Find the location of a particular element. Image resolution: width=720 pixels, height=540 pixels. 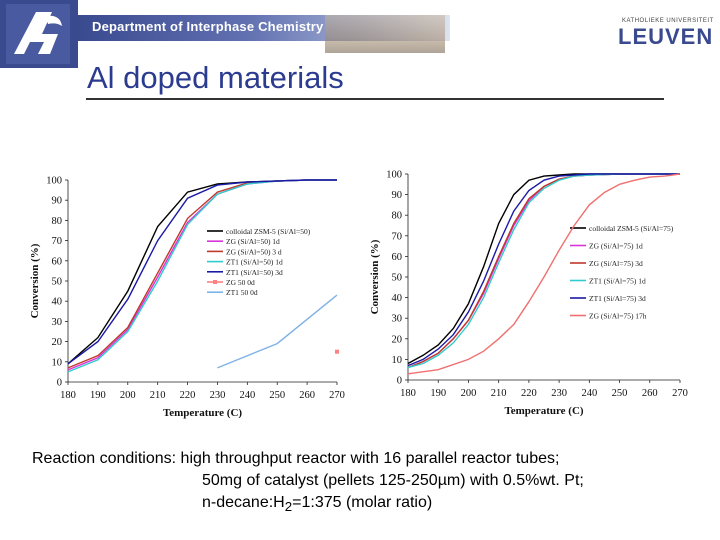

department-logo is located at coordinates (39, 34).